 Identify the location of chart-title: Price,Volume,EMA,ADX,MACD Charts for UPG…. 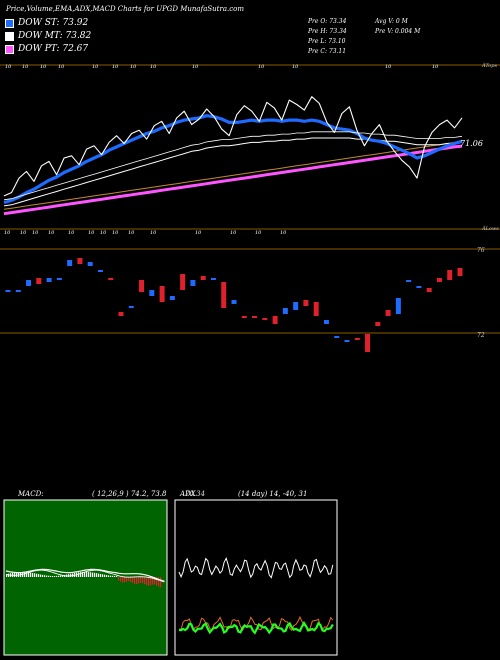
(125, 9).